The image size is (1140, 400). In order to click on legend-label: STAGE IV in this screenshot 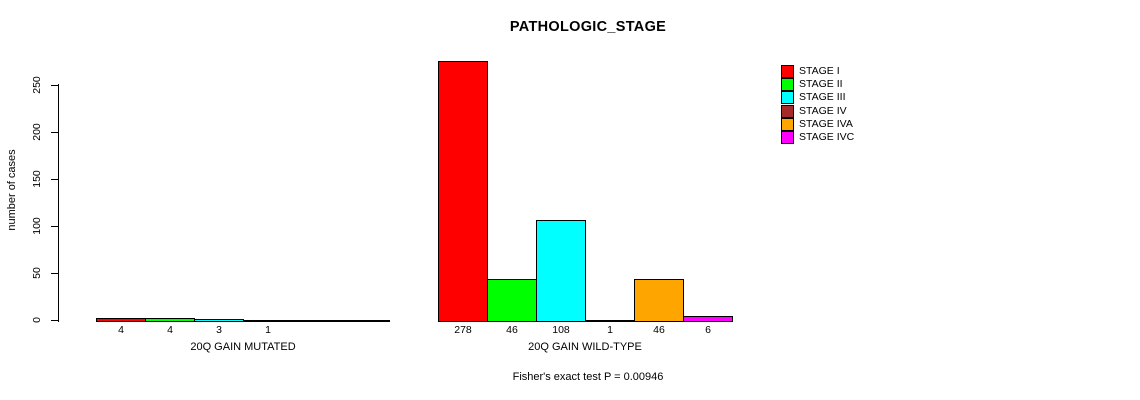, I will do `click(823, 110)`.